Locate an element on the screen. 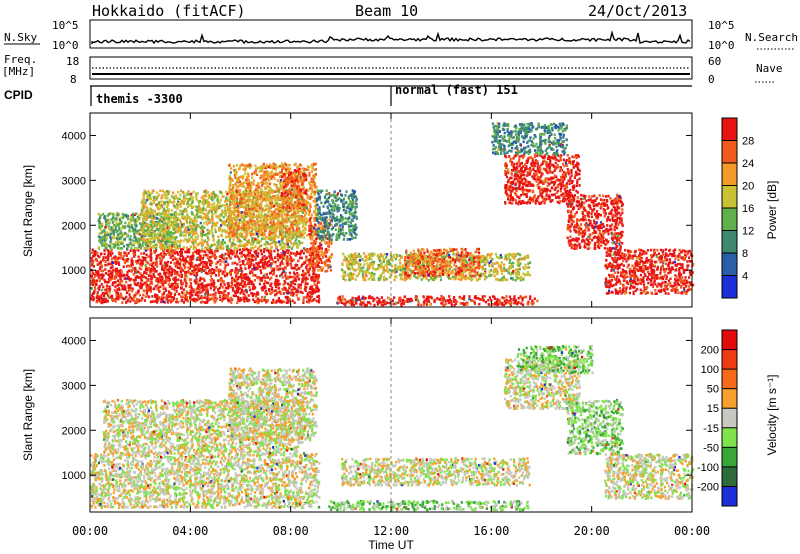 The height and width of the screenshot is (554, 800). nsky-line is located at coordinates (391, 37).